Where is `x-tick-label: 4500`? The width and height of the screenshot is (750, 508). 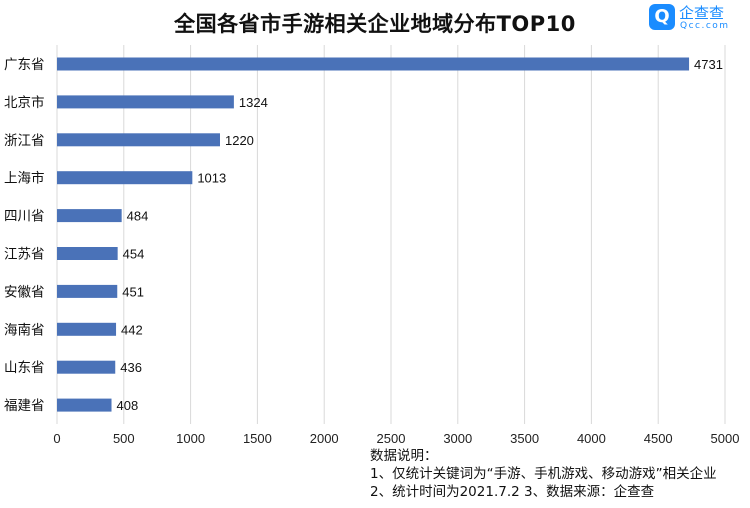 x-tick-label: 4500 is located at coordinates (658, 438).